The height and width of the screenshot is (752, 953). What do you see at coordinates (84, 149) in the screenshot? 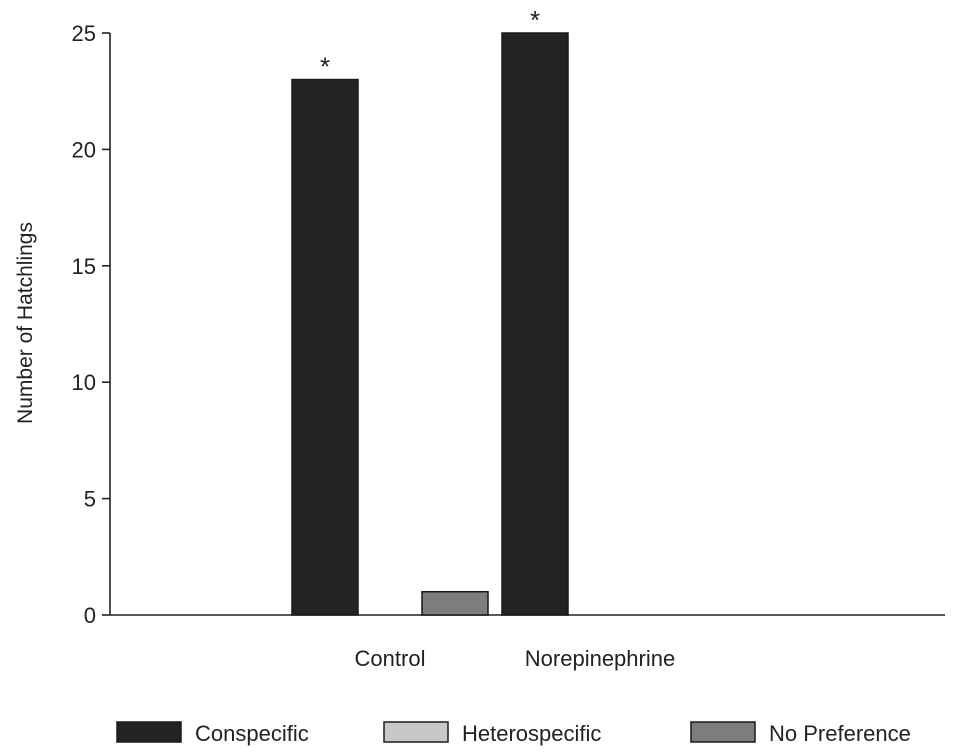
I see `y-tick-label: 20` at bounding box center [84, 149].